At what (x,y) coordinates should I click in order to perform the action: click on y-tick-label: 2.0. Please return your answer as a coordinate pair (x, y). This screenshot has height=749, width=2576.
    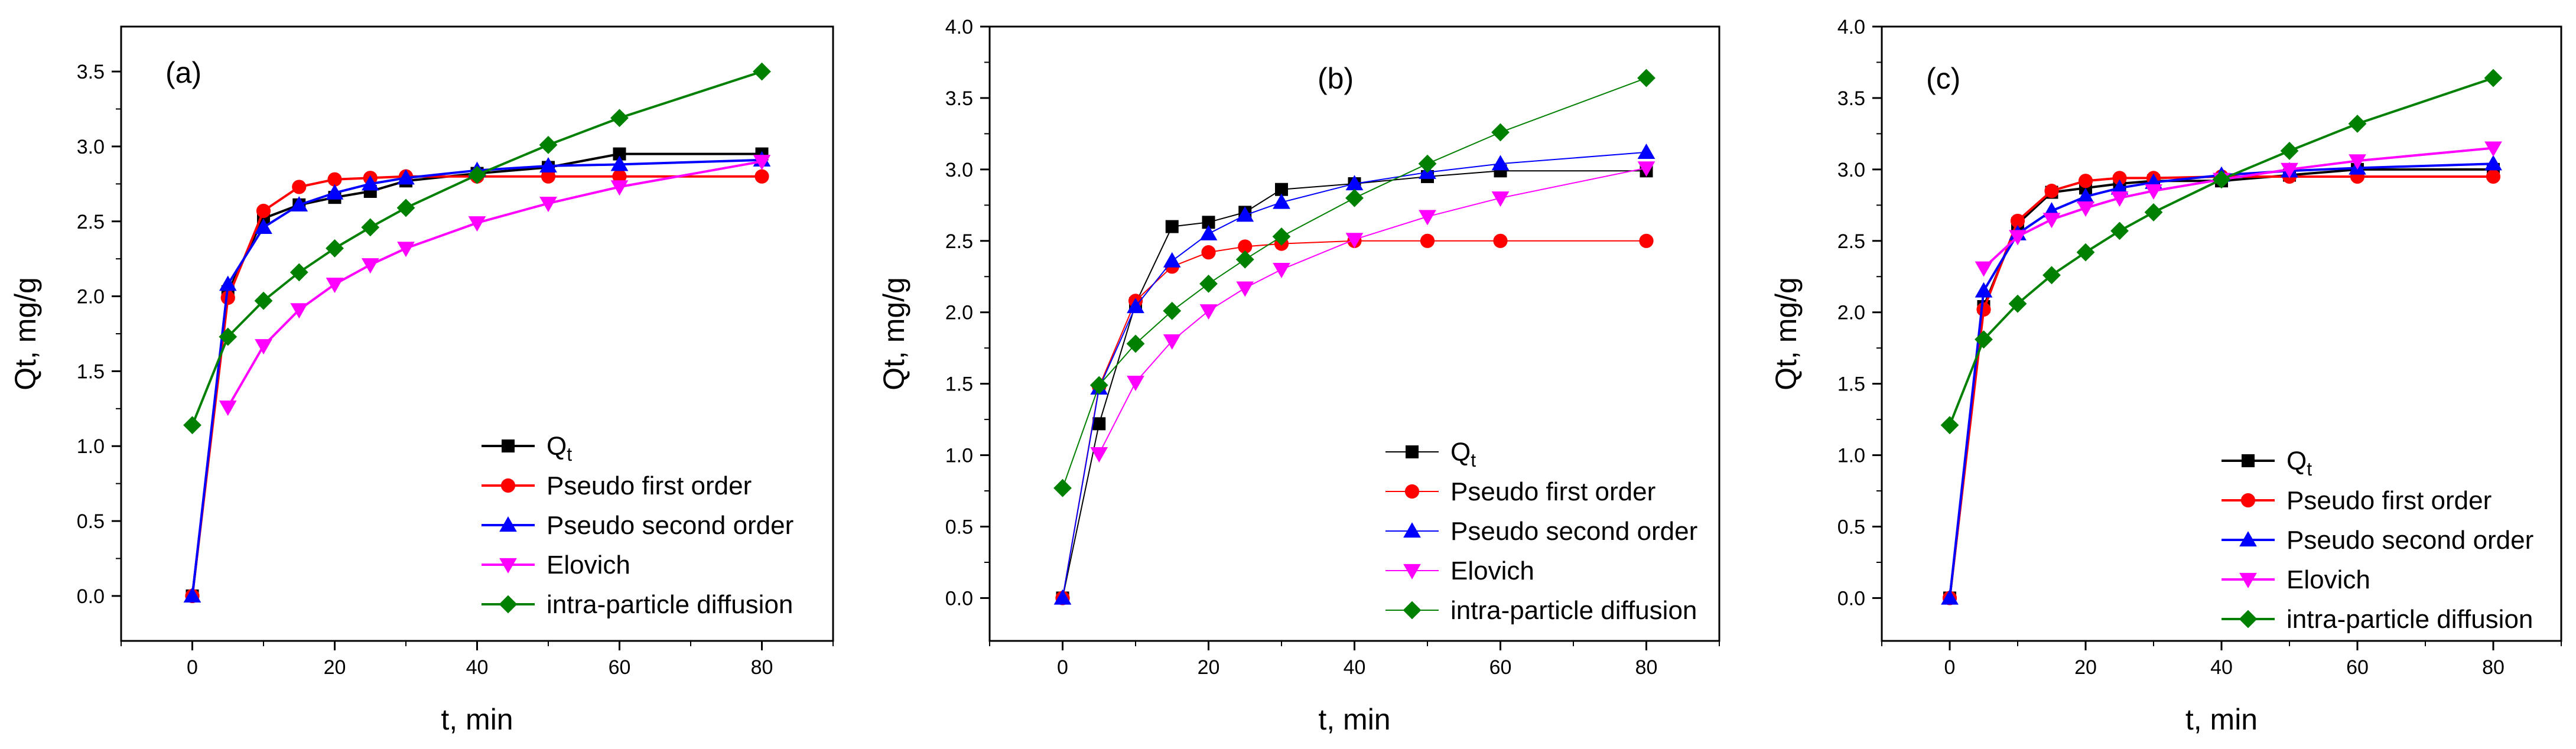
    Looking at the image, I should click on (1851, 313).